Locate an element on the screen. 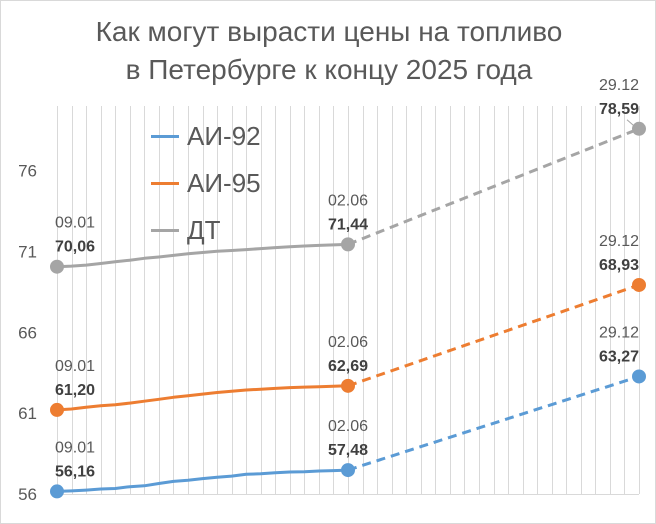  legend: АИ-92 АИ-95 ДТ is located at coordinates (206, 183).